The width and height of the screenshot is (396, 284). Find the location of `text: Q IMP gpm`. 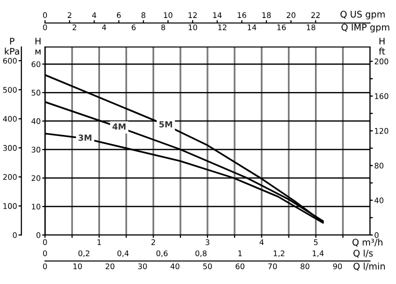

text: Q IMP gpm is located at coordinates (366, 28).